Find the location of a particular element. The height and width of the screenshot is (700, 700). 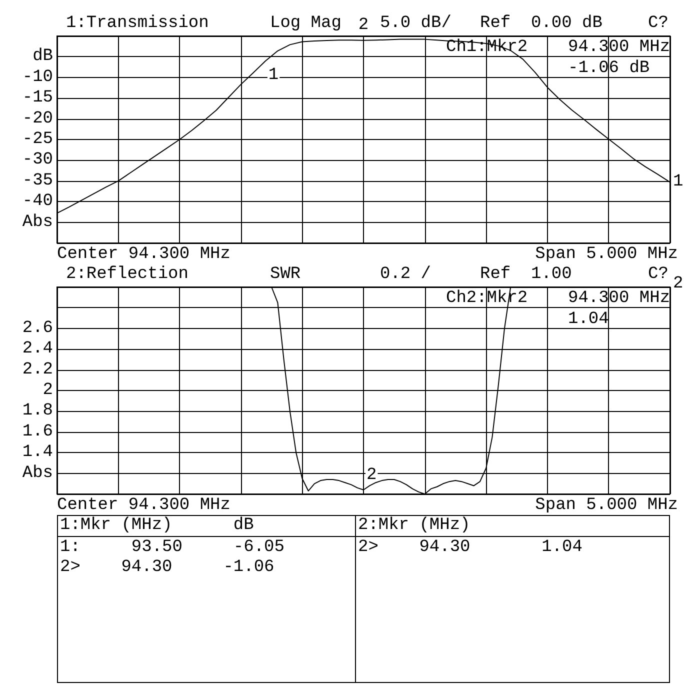

text: 2 is located at coordinates (678, 284).